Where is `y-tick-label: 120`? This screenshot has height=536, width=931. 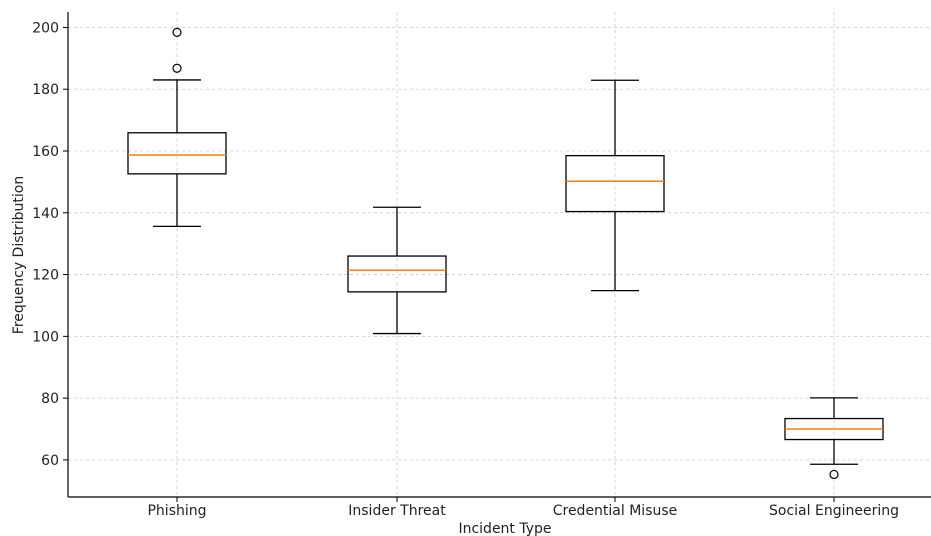
y-tick-label: 120 is located at coordinates (45, 276).